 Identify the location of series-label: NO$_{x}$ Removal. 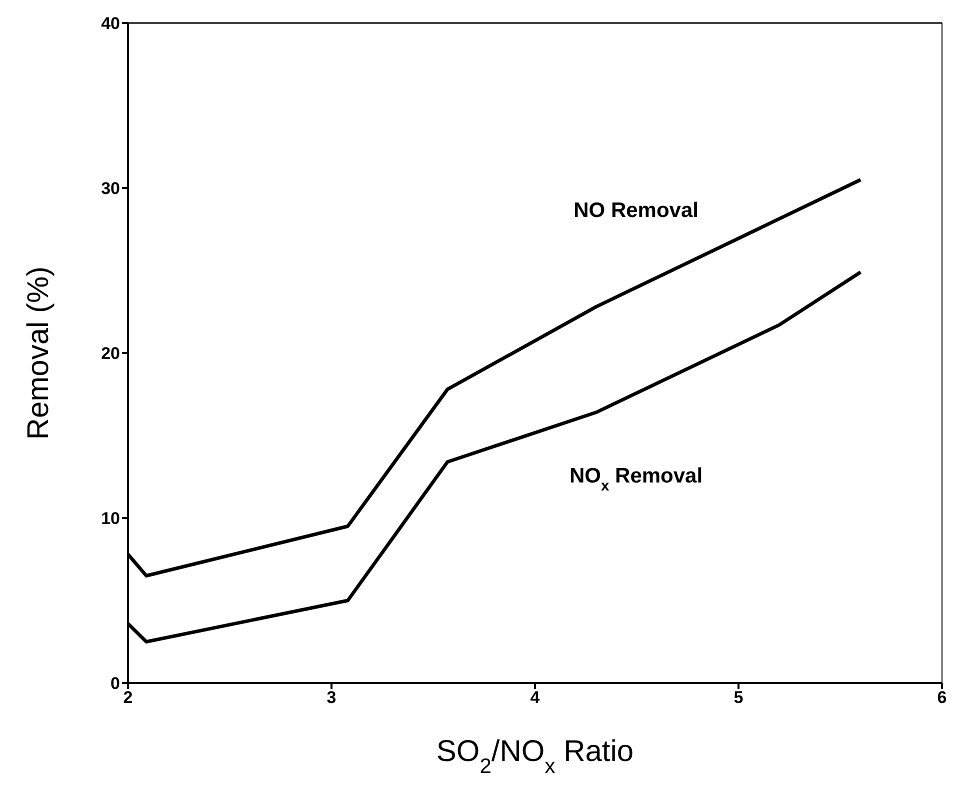
(636, 479).